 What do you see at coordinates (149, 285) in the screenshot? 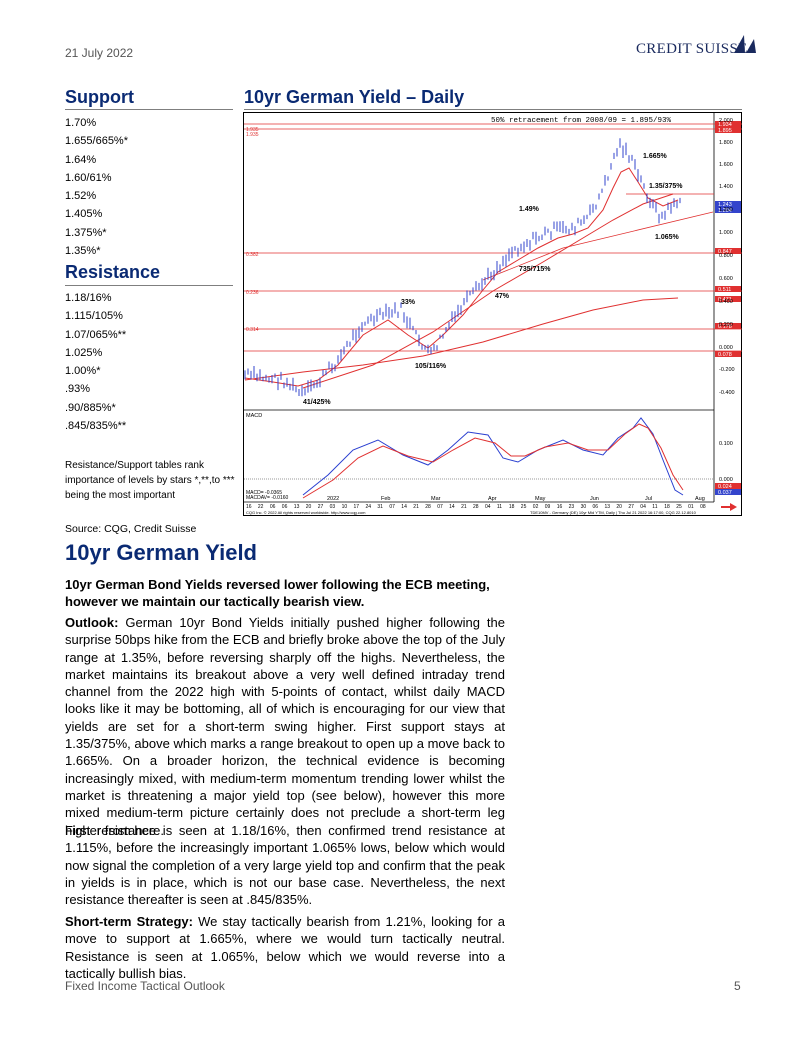
I see `resistance-rule` at bounding box center [149, 285].